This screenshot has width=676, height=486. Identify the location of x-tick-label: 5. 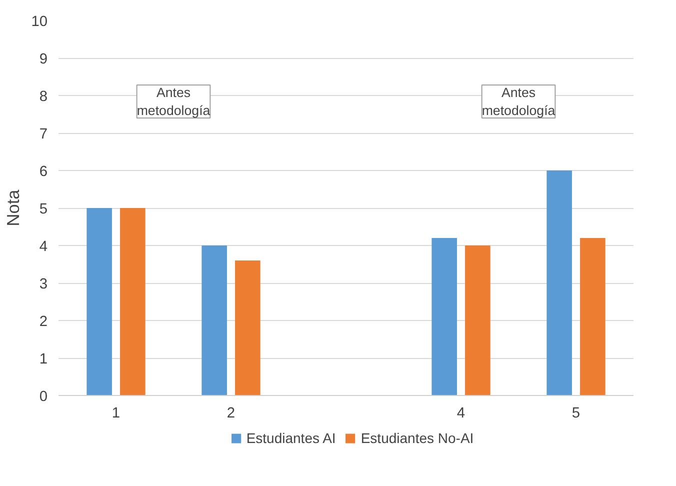
(576, 414).